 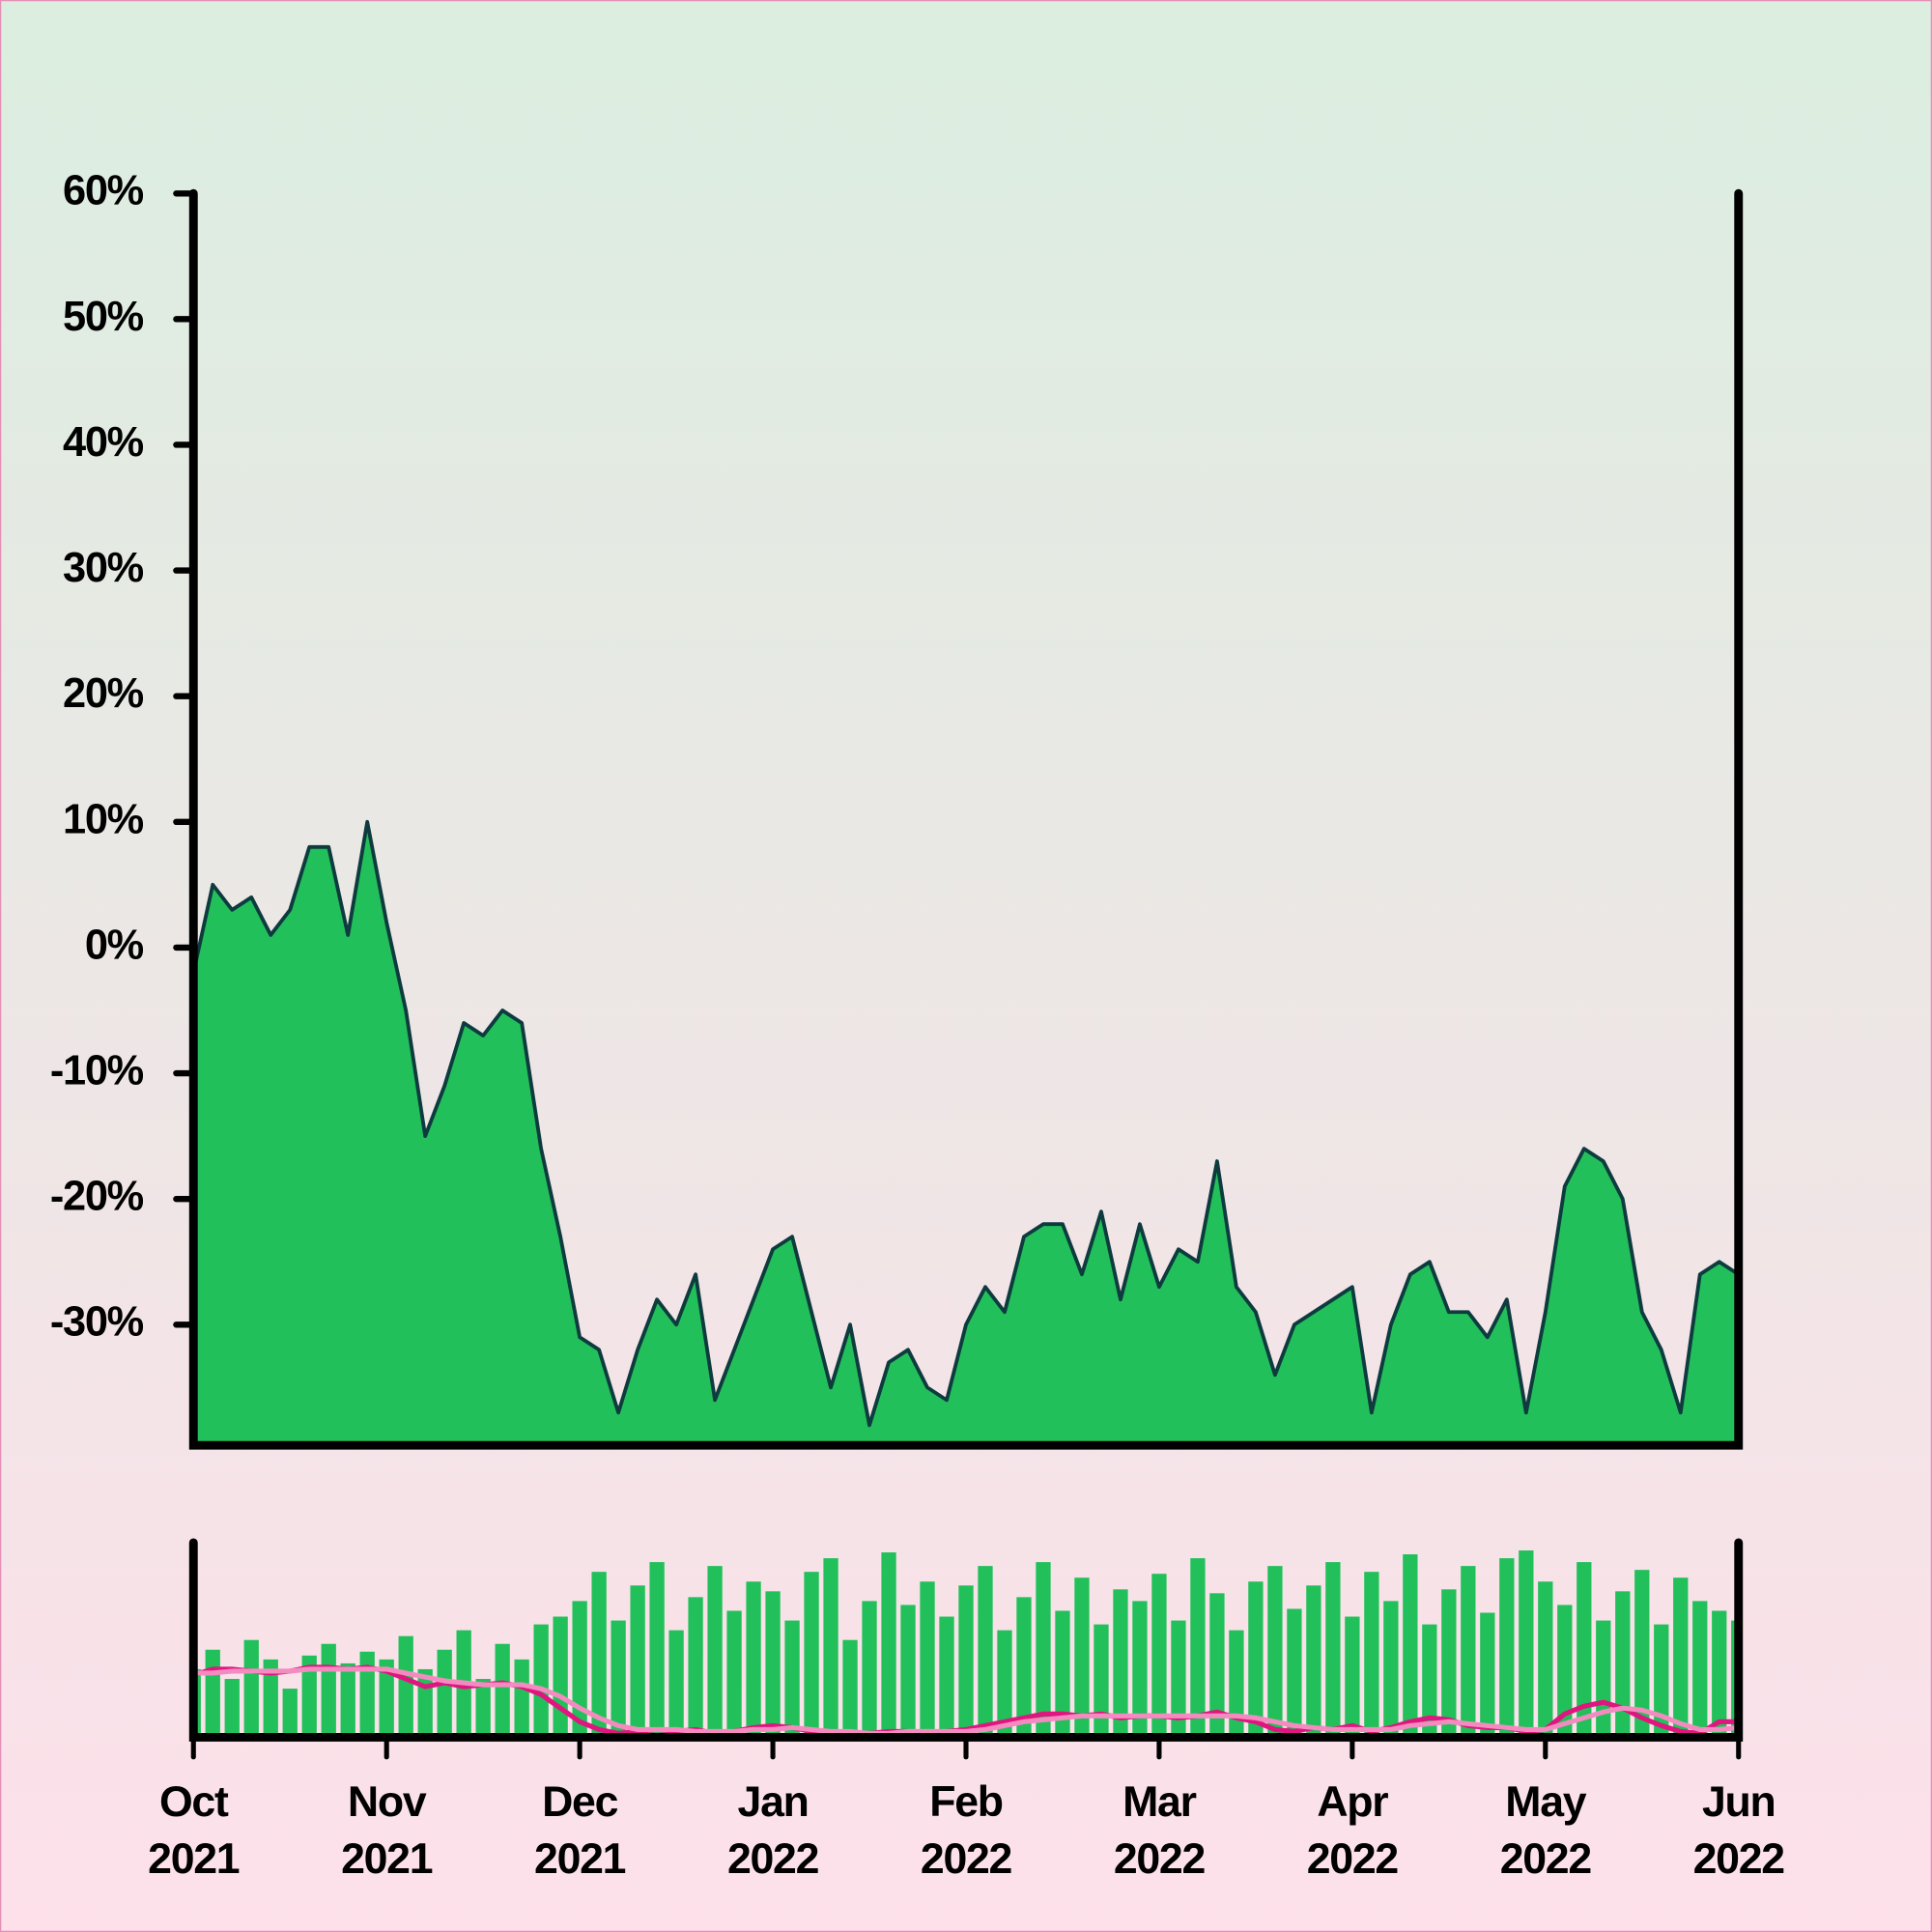 I want to click on y-tick-label: 50%, so click(x=103, y=317).